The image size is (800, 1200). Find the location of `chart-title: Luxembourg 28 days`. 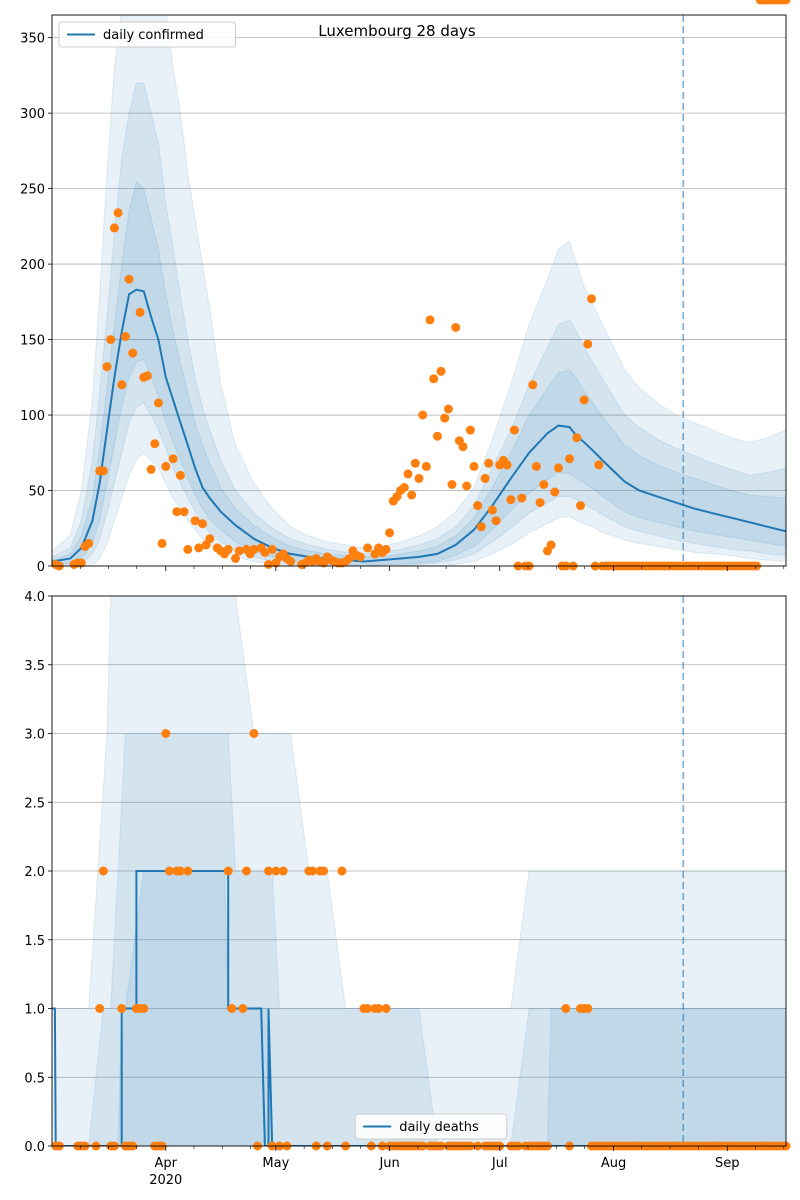

chart-title: Luxembourg 28 days is located at coordinates (397, 31).